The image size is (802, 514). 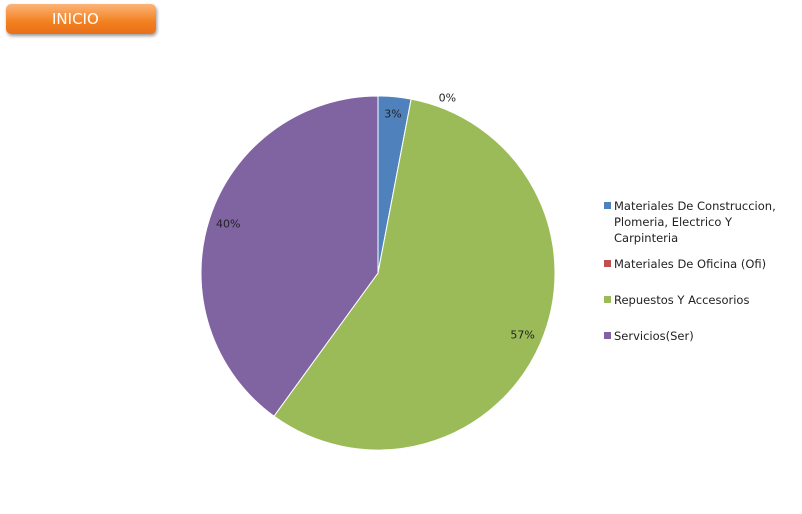 I want to click on data-label: 3%, so click(x=392, y=113).